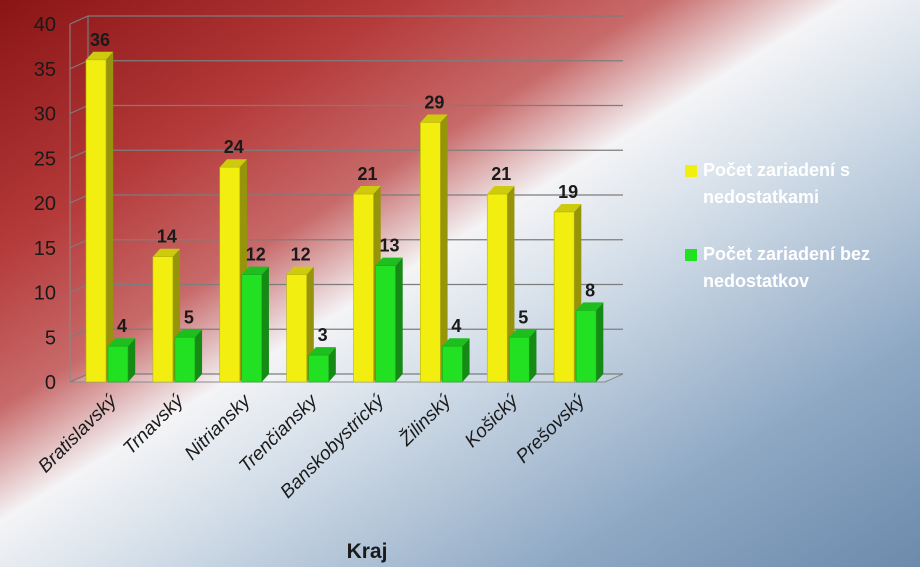 The height and width of the screenshot is (567, 920). What do you see at coordinates (786, 254) in the screenshot?
I see `legend-label: Počet zariadení bez` at bounding box center [786, 254].